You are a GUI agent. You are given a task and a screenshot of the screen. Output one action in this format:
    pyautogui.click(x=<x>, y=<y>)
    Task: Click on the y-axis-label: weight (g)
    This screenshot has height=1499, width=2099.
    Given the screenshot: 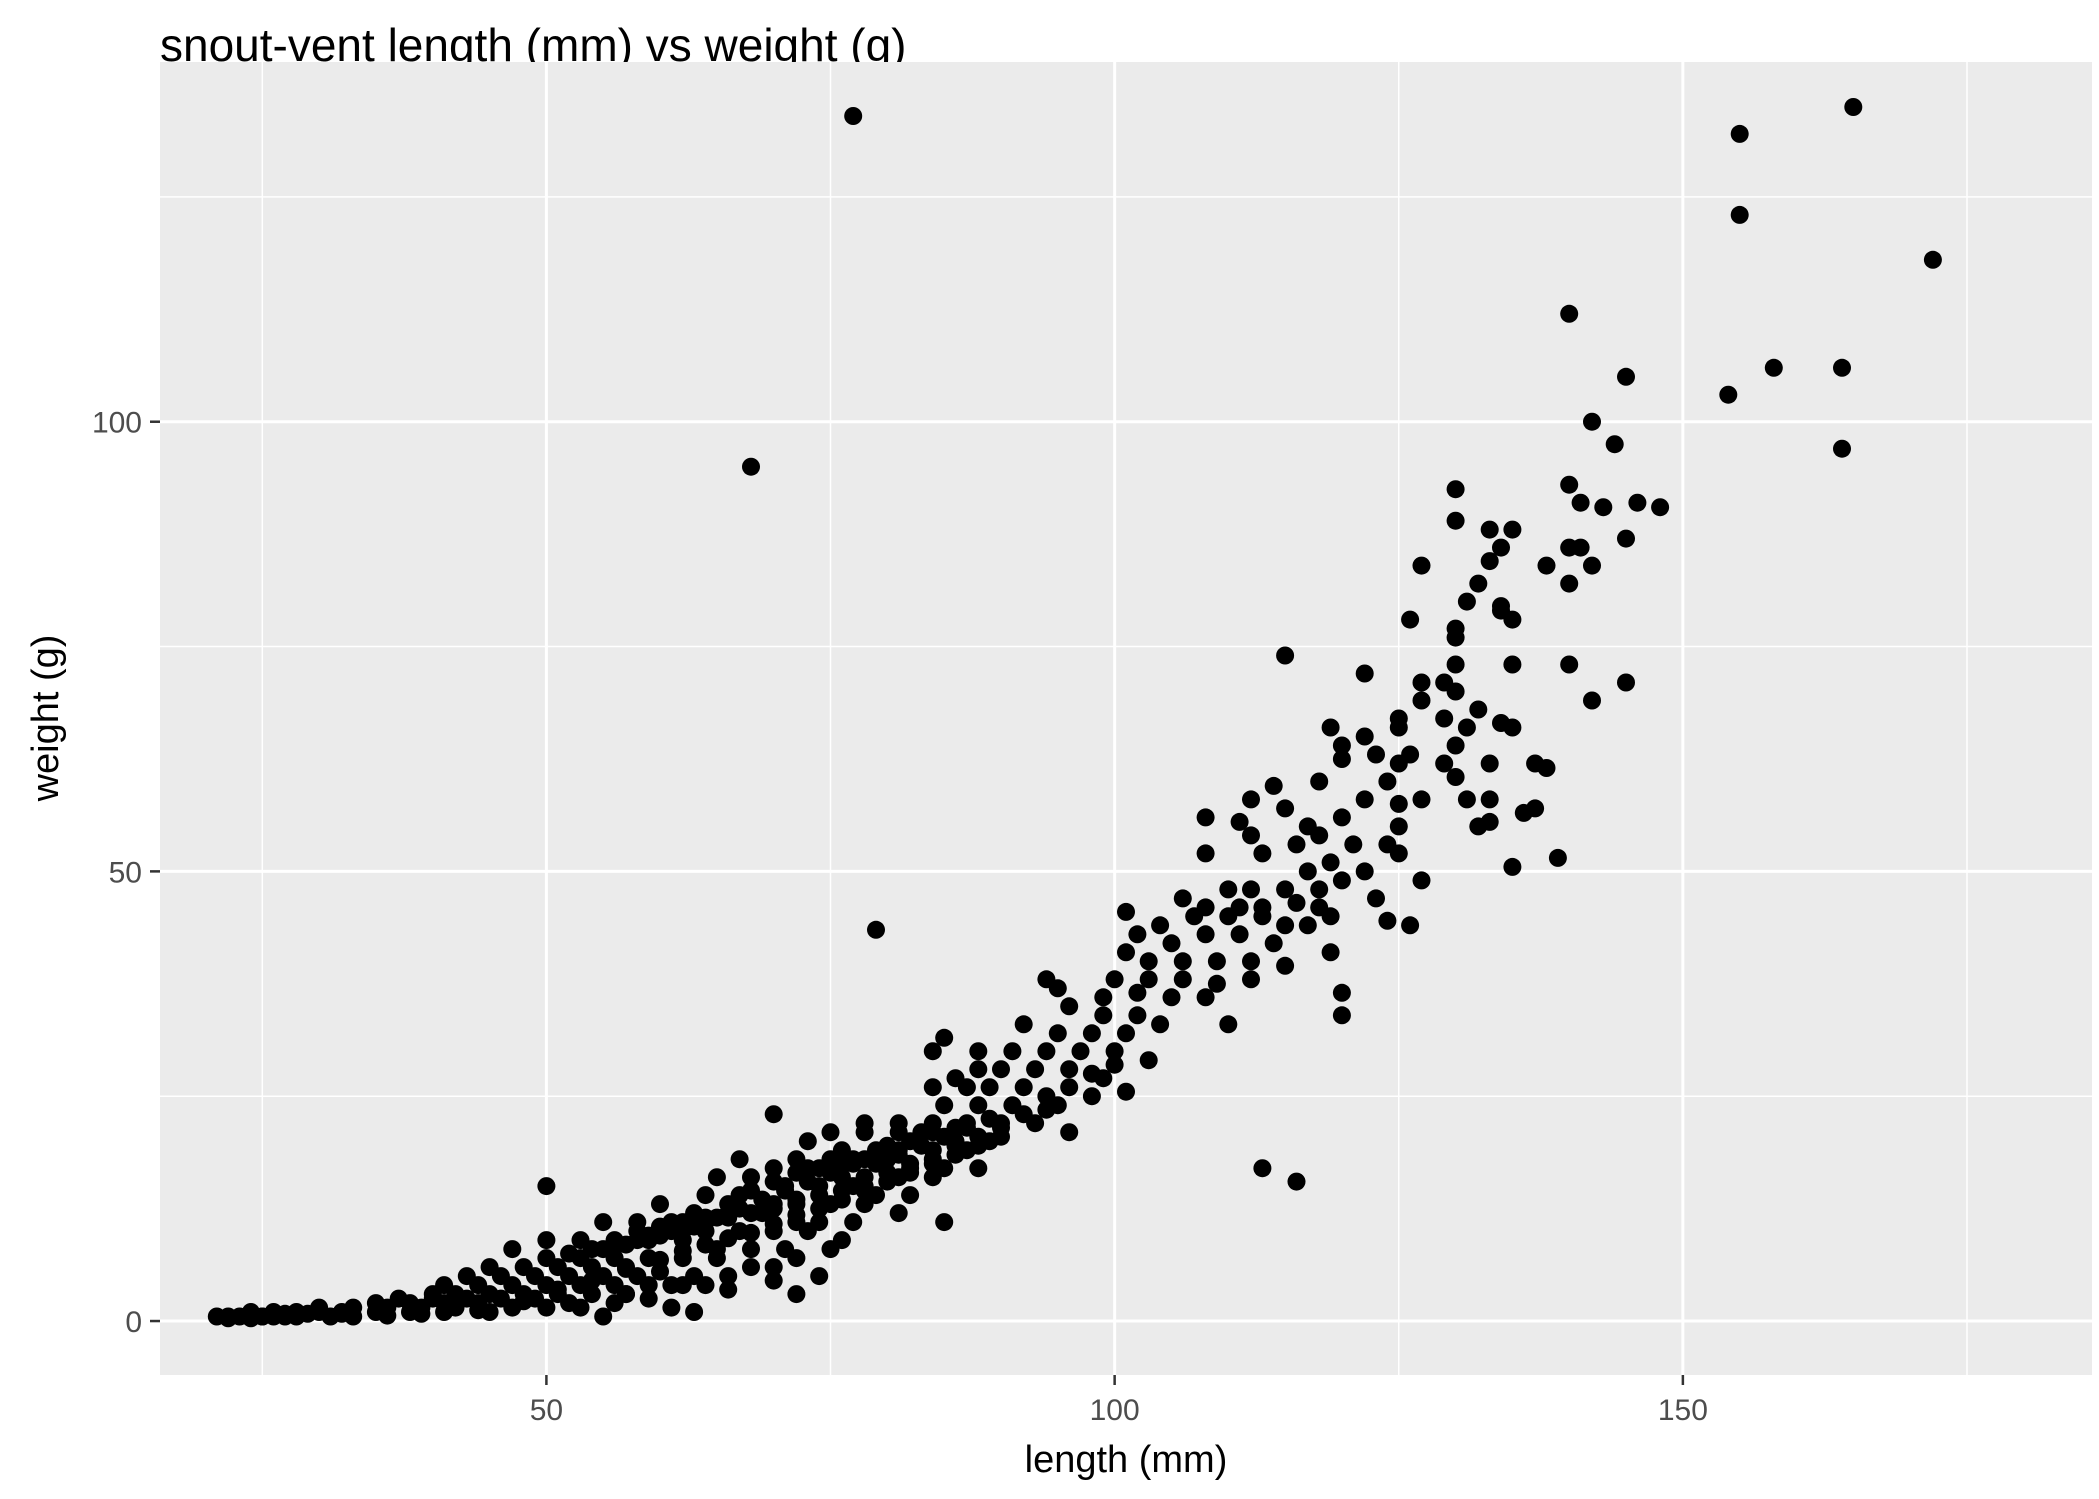 What is the action you would take?
    pyautogui.click(x=46, y=719)
    